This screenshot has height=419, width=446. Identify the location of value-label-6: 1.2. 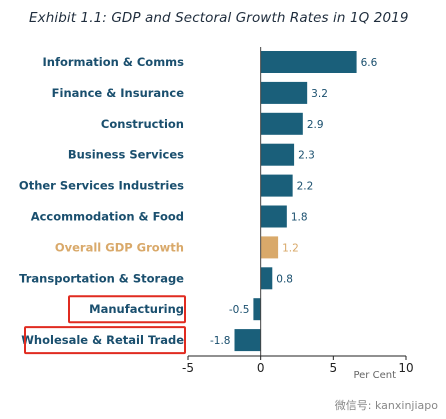
(290, 248).